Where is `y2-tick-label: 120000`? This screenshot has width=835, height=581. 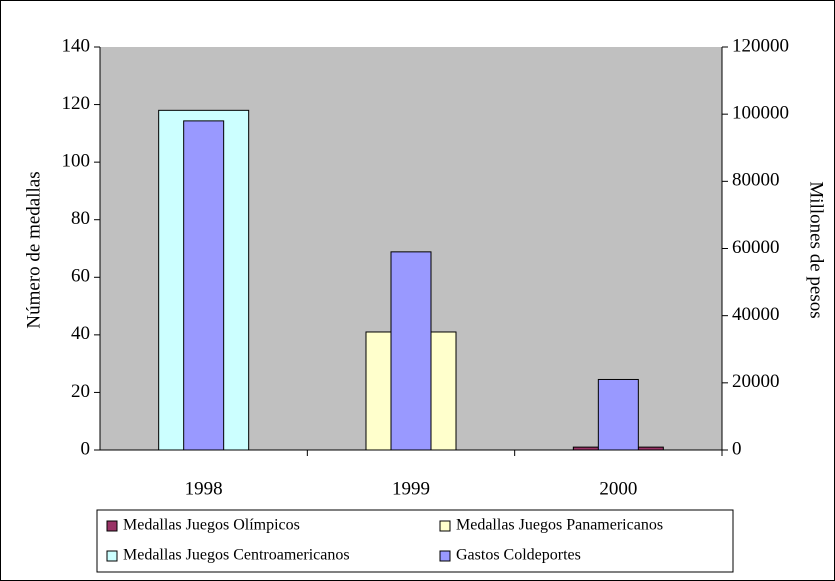 y2-tick-label: 120000 is located at coordinates (760, 45).